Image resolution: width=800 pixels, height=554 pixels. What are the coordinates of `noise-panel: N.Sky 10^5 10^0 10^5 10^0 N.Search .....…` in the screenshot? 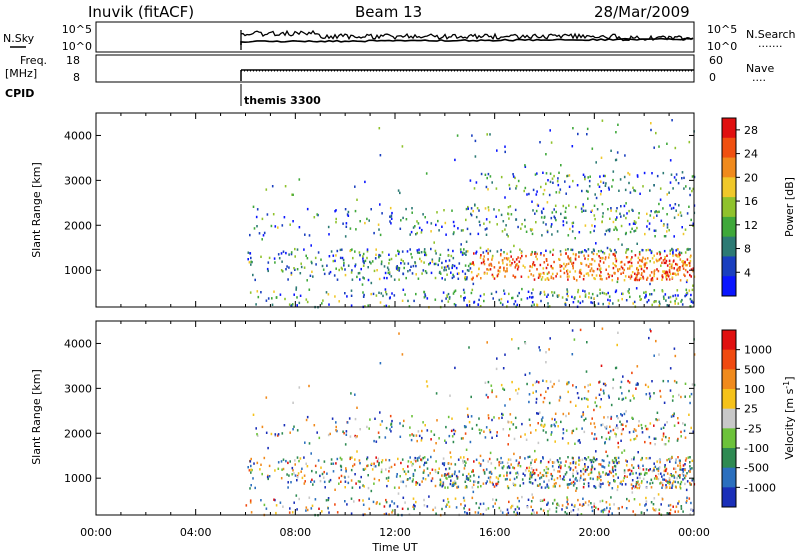 It's located at (399, 37).